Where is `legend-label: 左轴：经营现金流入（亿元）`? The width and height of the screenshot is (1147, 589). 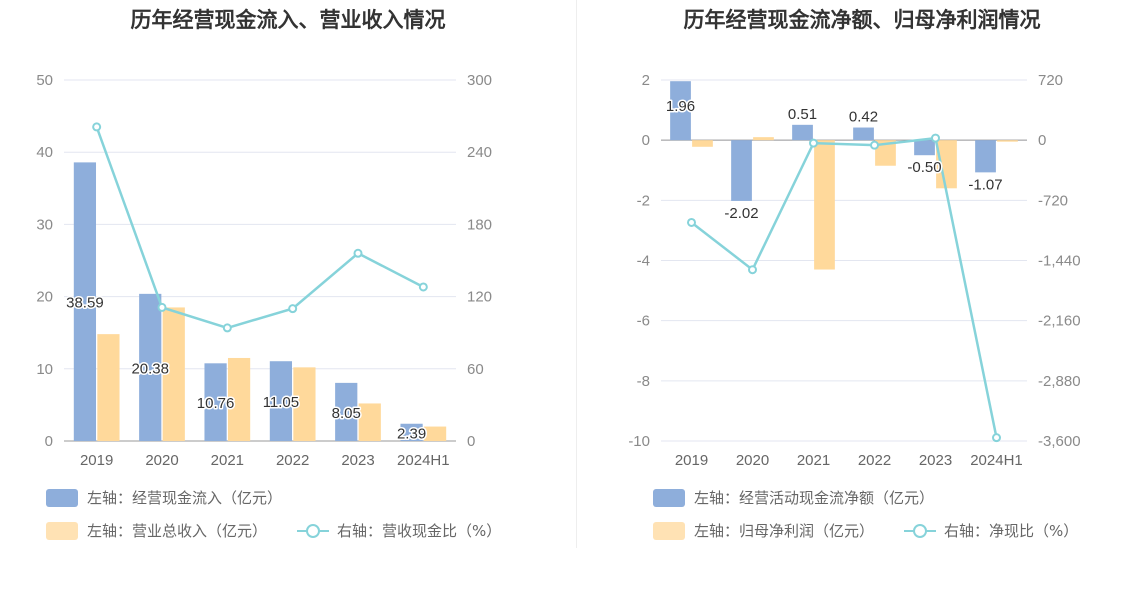 legend-label: 左轴：经营现金流入（亿元） is located at coordinates (185, 498).